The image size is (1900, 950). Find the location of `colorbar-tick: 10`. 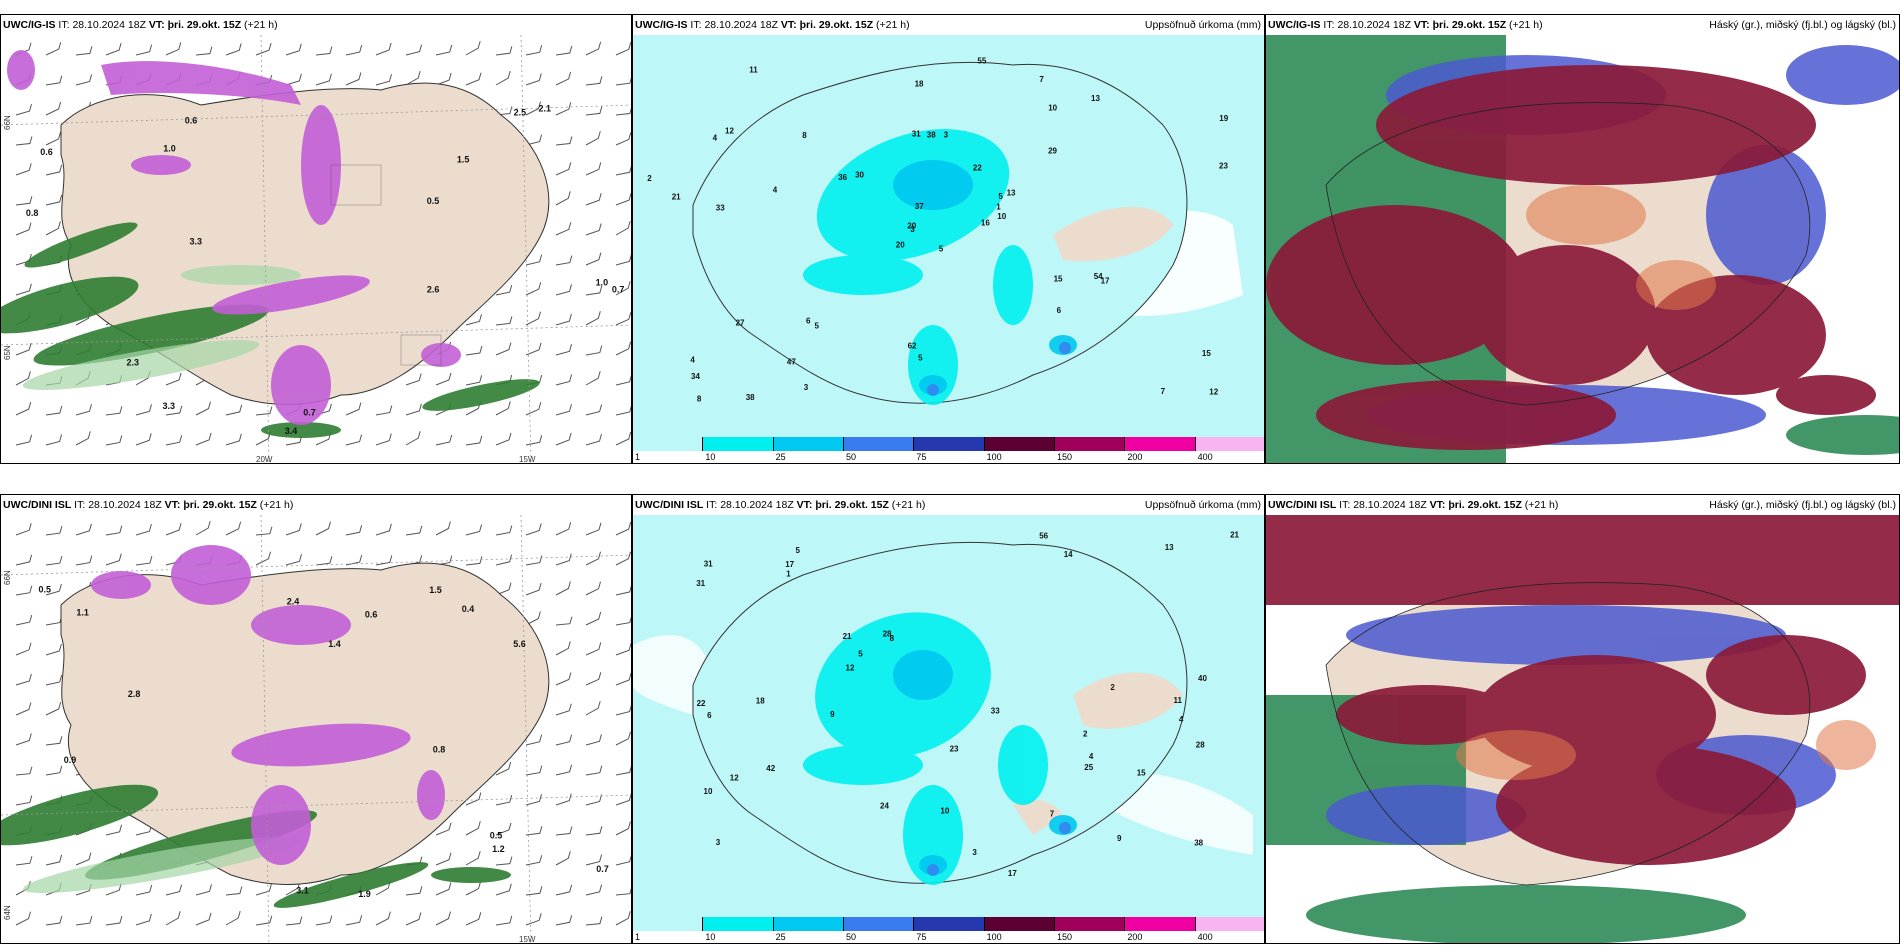

colorbar-tick: 10 is located at coordinates (710, 457).